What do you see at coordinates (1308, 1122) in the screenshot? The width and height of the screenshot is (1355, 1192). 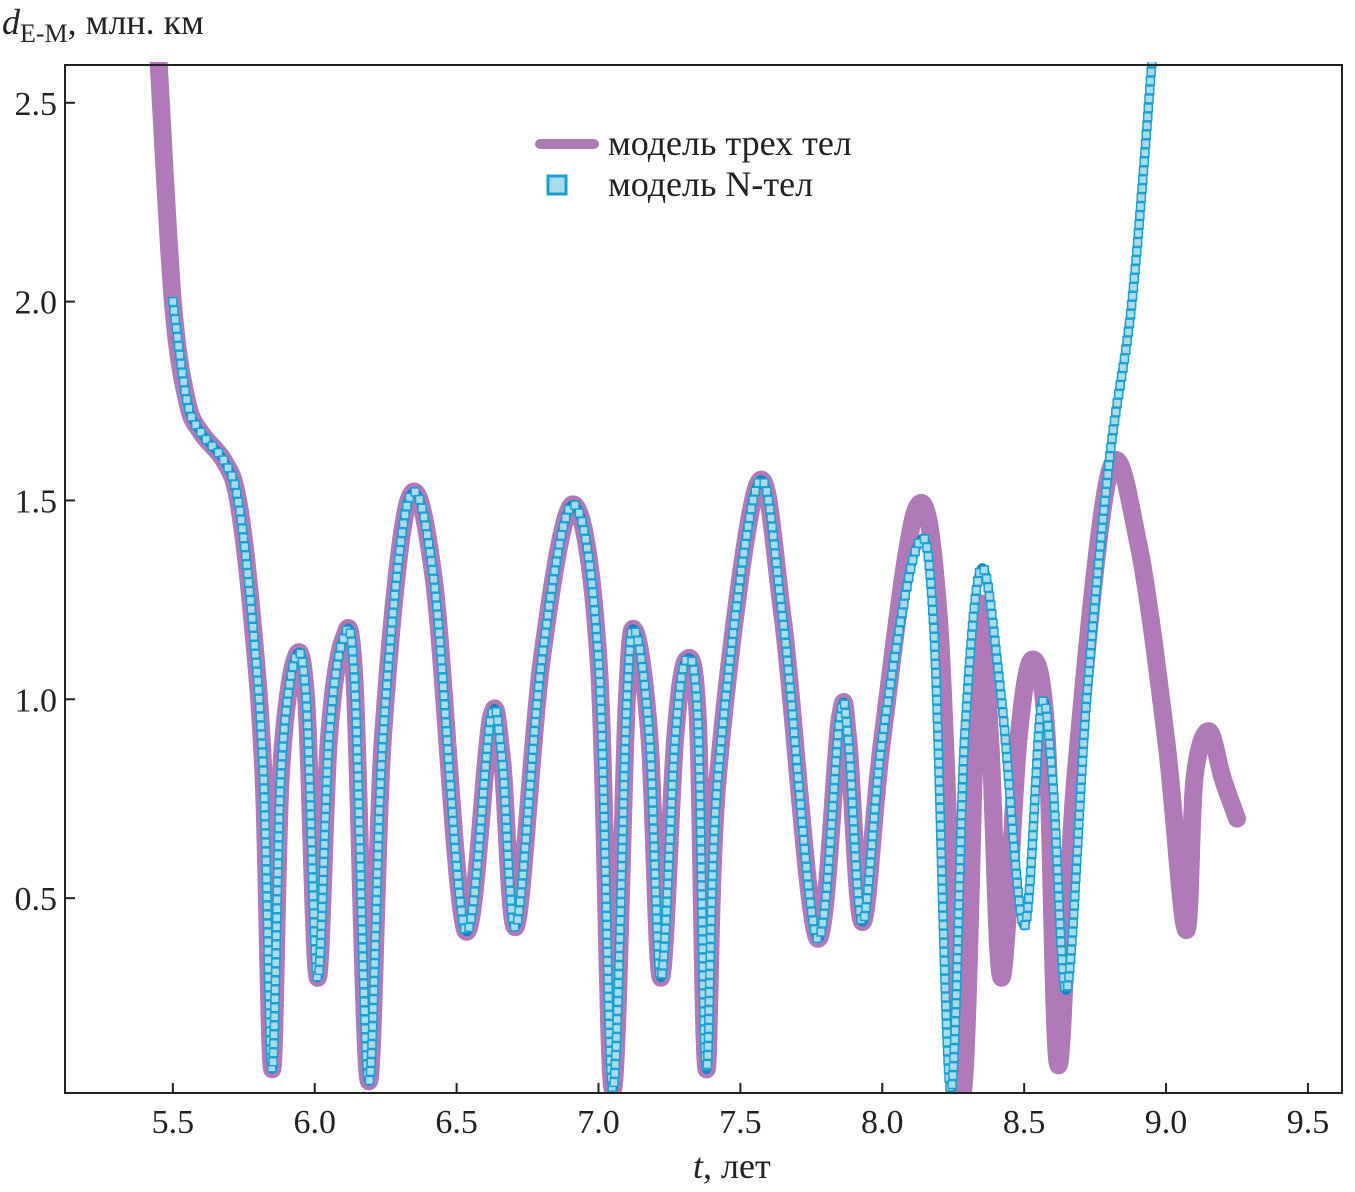 I see `x-tick-label: 9.5` at bounding box center [1308, 1122].